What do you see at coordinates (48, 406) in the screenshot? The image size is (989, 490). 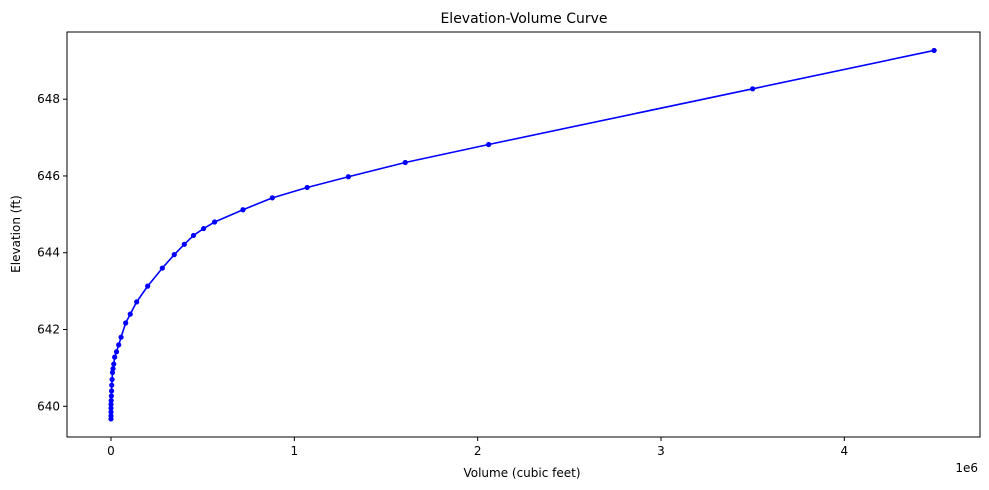 I see `y-tick-label: 640` at bounding box center [48, 406].